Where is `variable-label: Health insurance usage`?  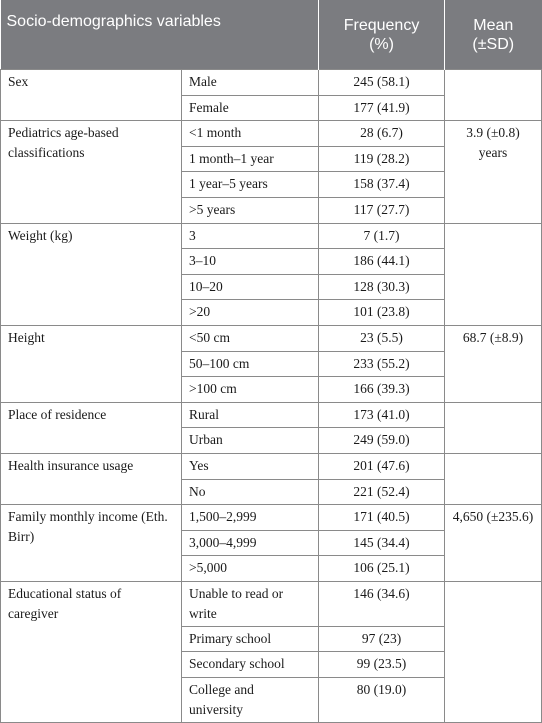 variable-label: Health insurance usage is located at coordinates (91, 479).